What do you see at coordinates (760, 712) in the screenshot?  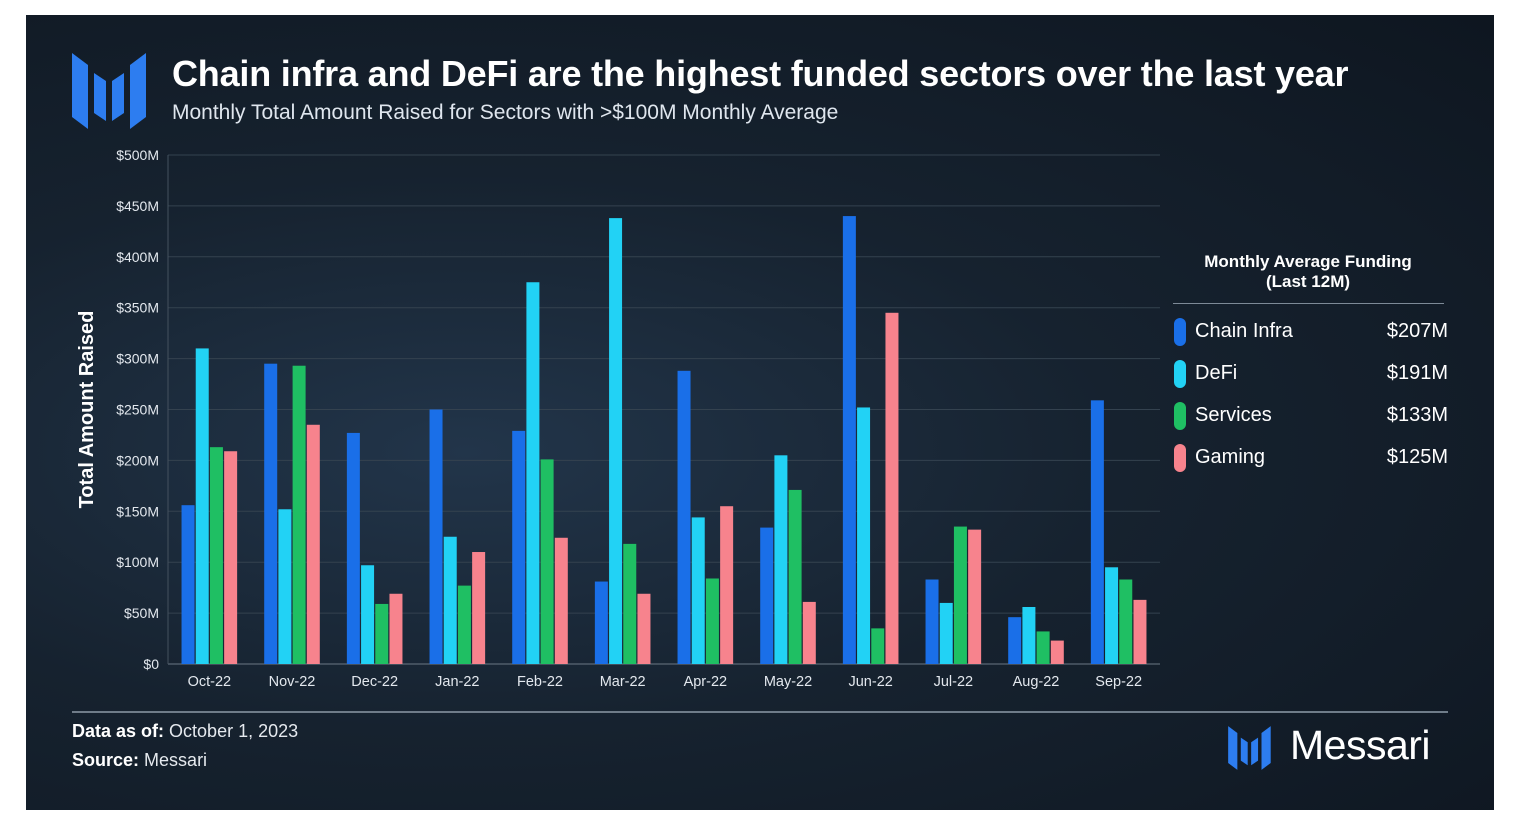 I see `footer-divider` at bounding box center [760, 712].